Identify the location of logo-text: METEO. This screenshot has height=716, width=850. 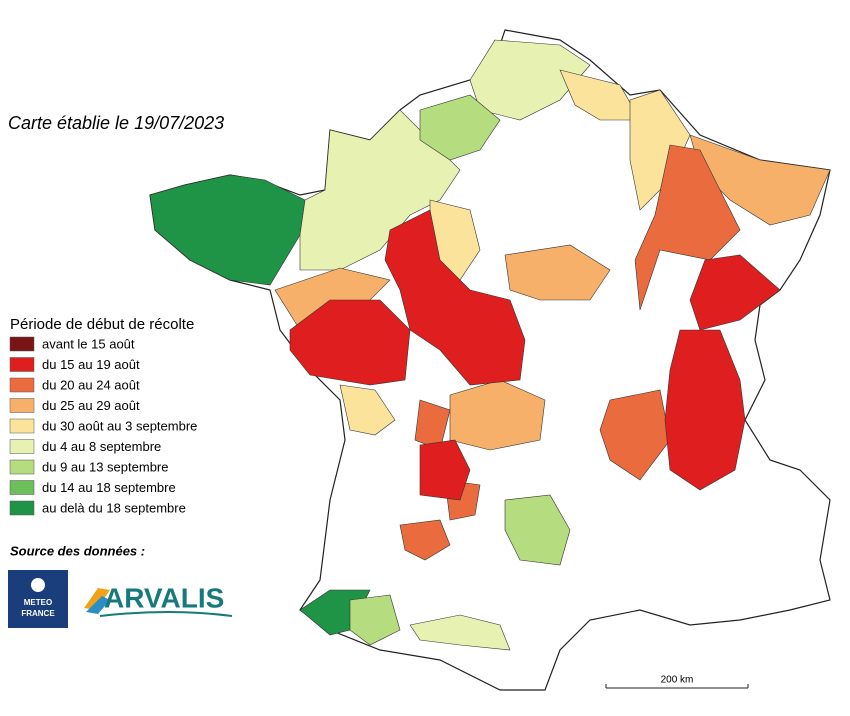
(38, 602).